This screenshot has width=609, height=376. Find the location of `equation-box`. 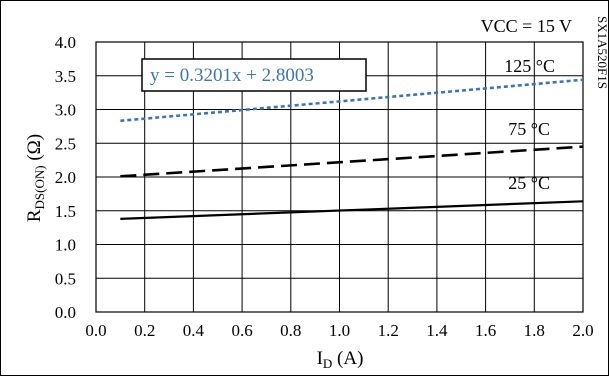

equation-box is located at coordinates (254, 75).